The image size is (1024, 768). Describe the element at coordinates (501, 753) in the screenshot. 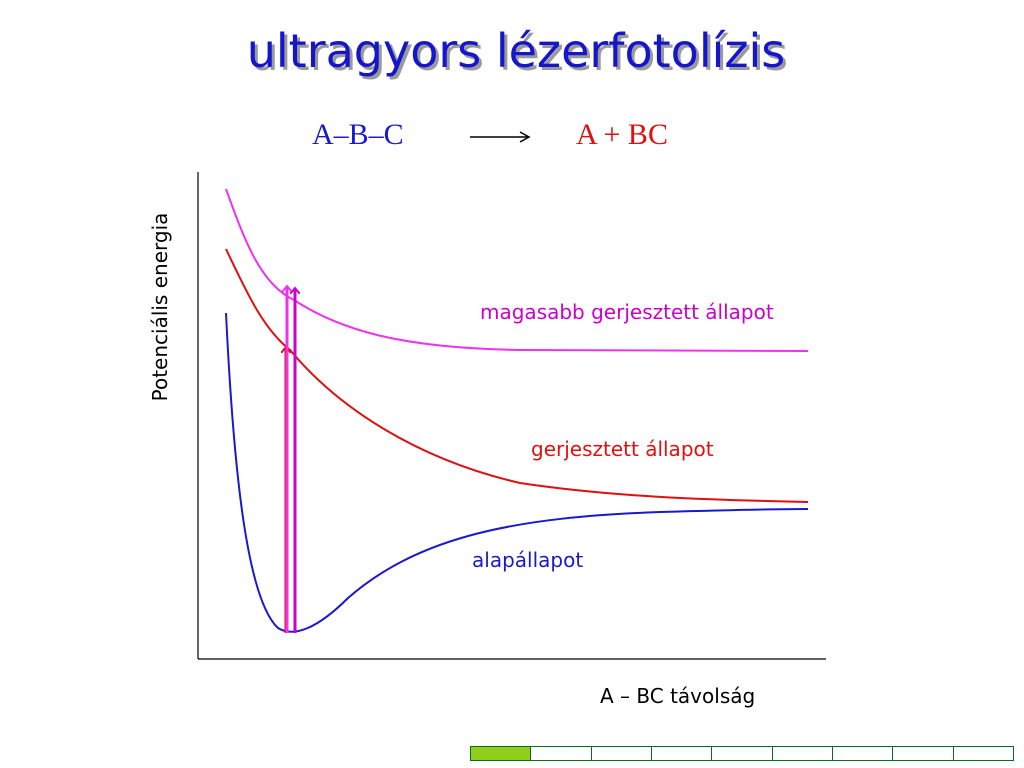

I see `progress-cell-completed` at that location.